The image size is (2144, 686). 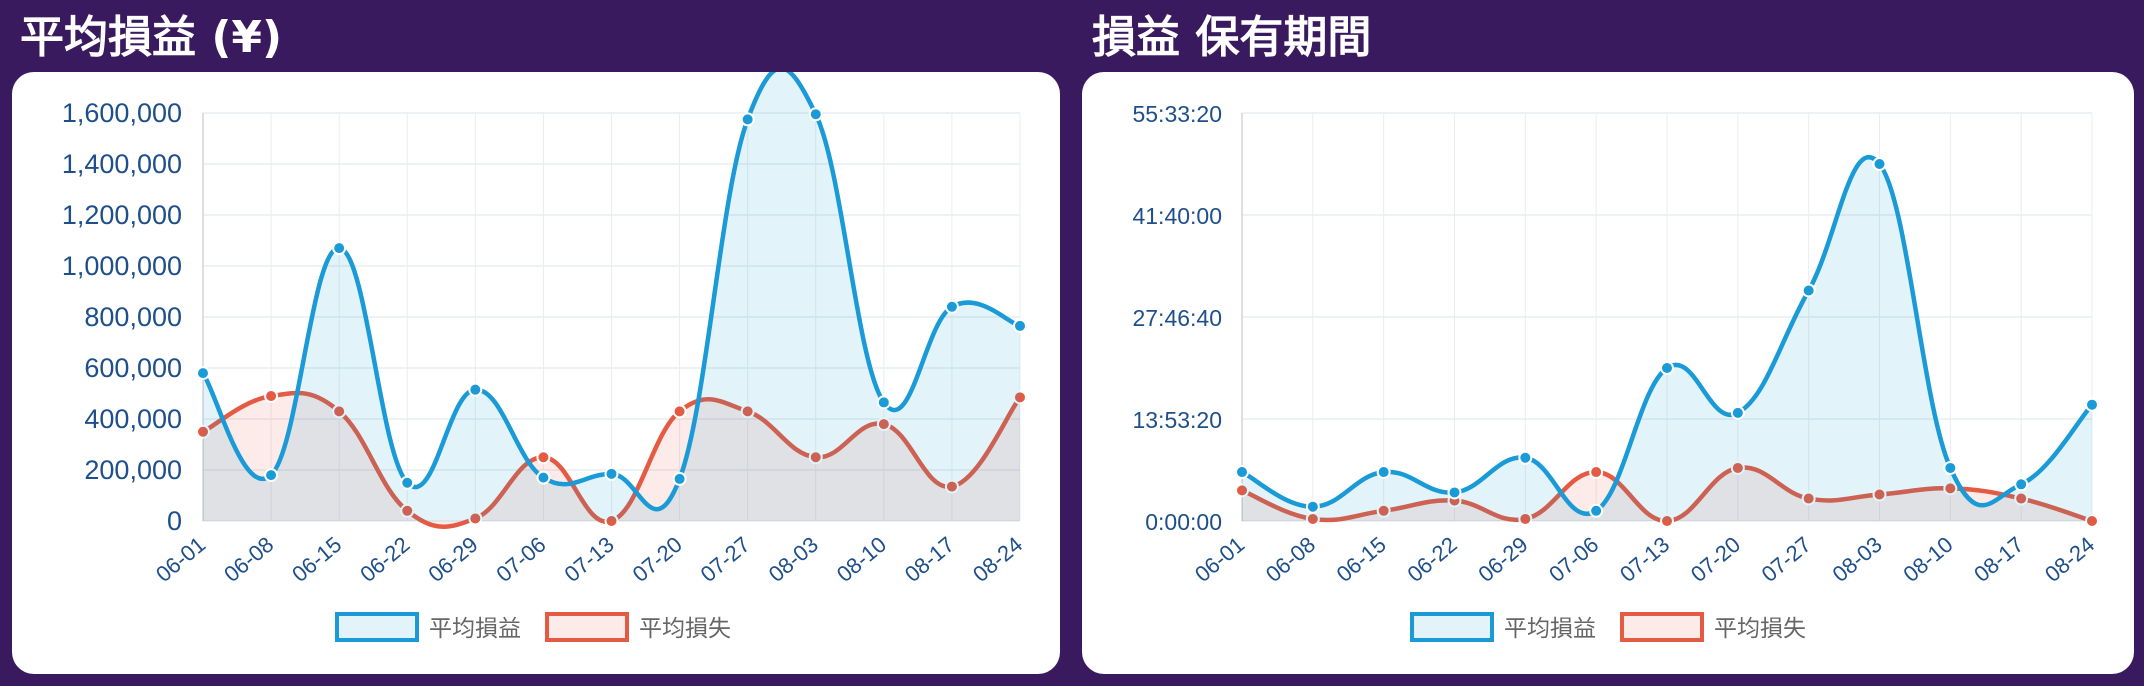 What do you see at coordinates (151, 37) in the screenshot?
I see `chart-title-left: 平均損益 (¥)` at bounding box center [151, 37].